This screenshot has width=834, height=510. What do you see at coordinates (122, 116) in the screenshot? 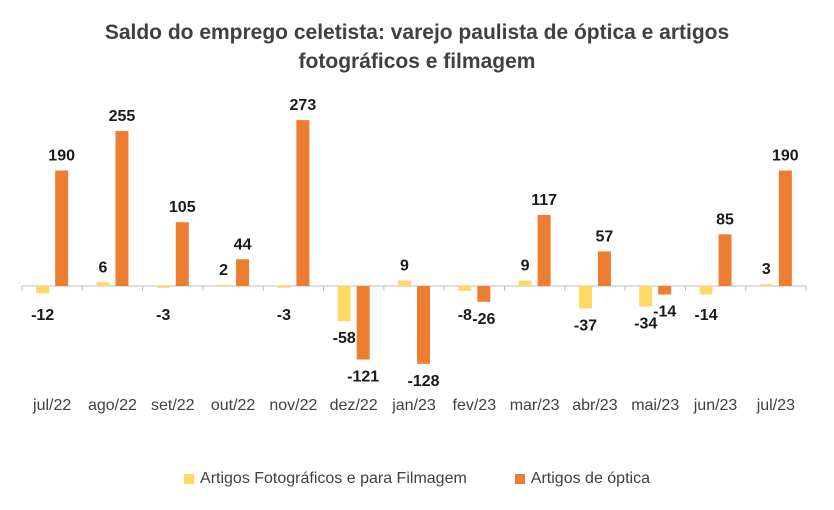
I see `data-label-optica-ago-22: 255` at bounding box center [122, 116].